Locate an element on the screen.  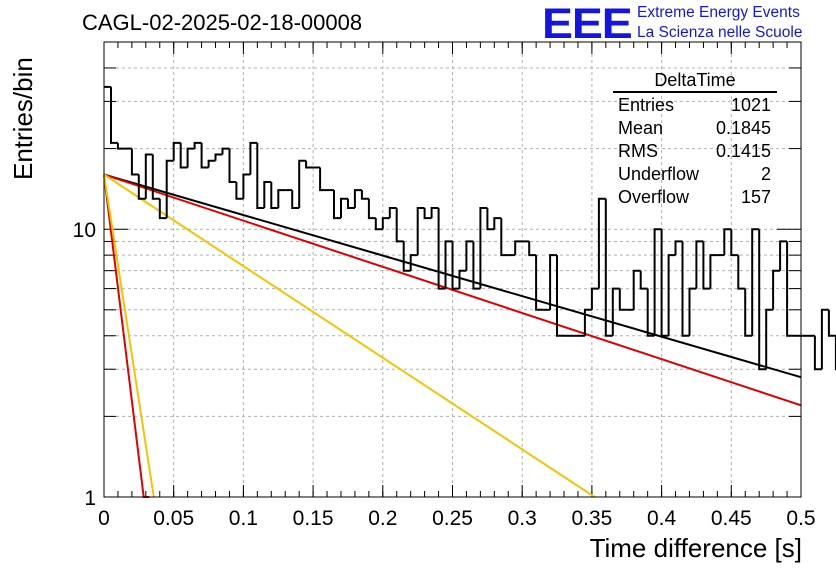
stats-value: 2 is located at coordinates (765, 174).